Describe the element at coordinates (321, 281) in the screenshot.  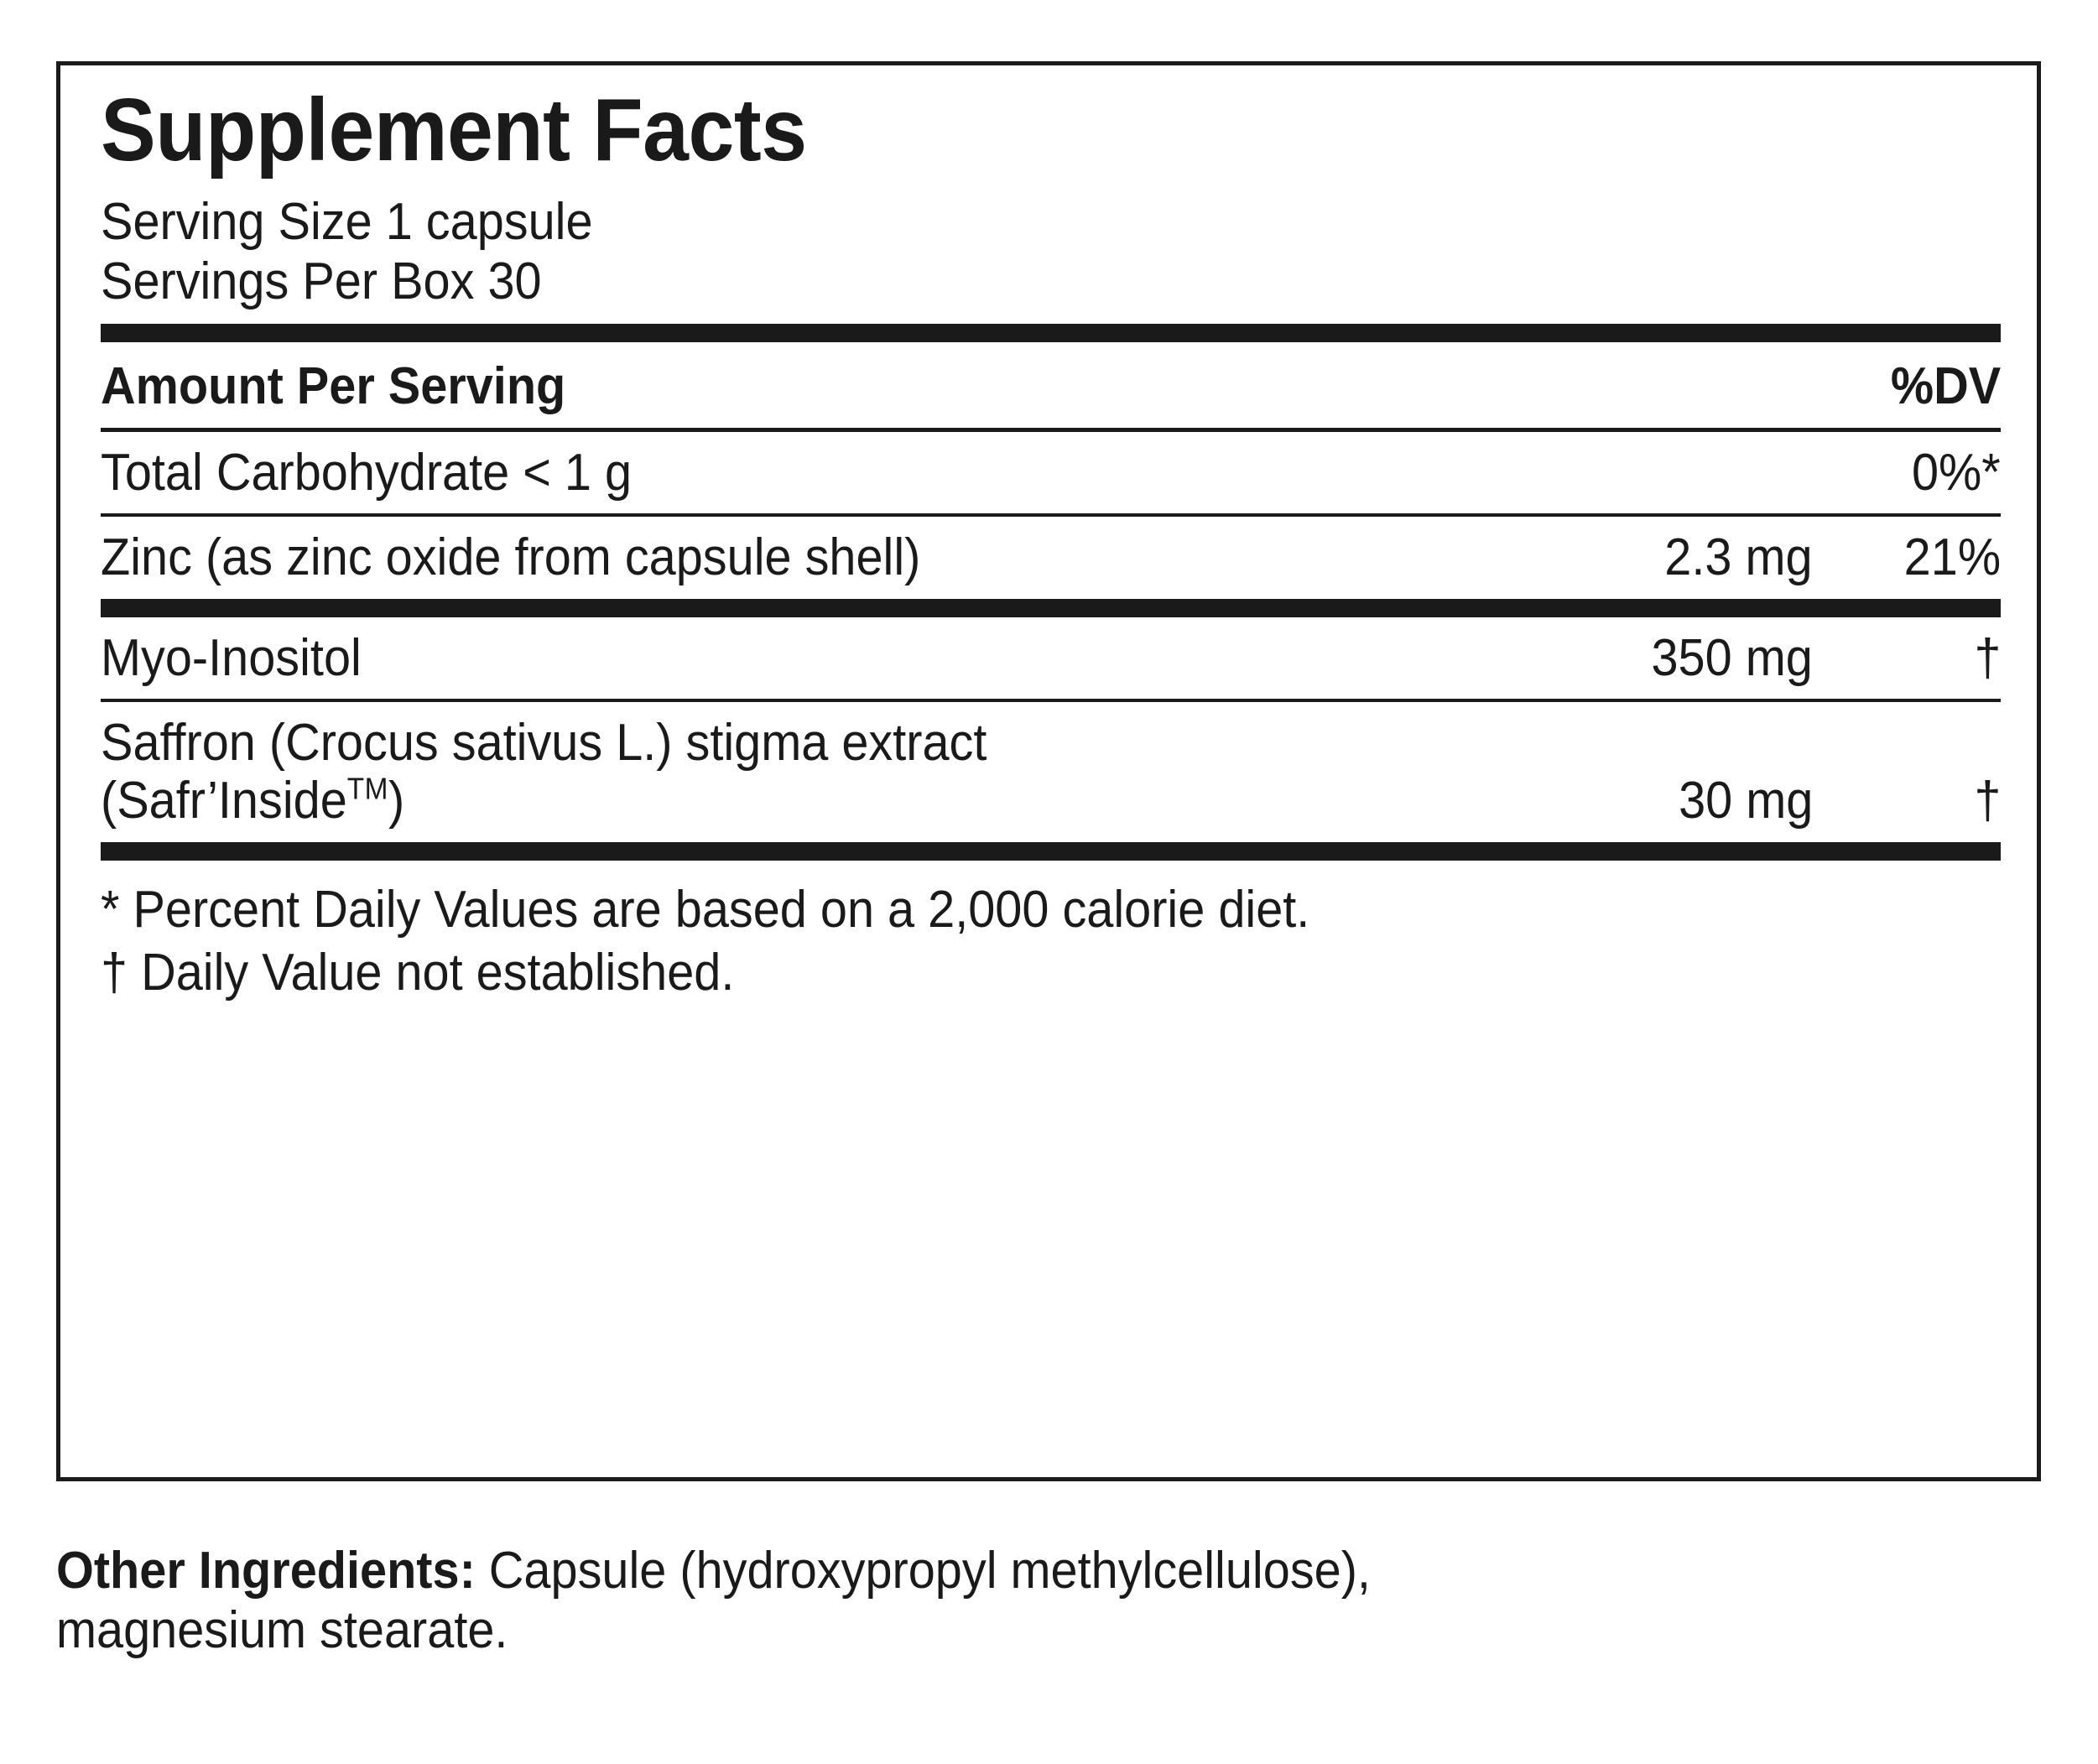
I see `servings-per-container-text: Servings Per Box 30` at that location.